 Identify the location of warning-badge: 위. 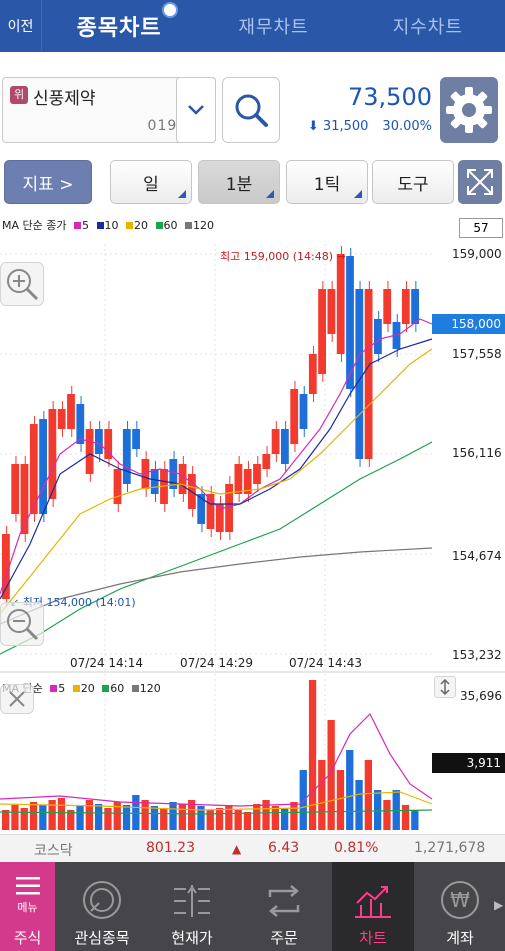
(19, 95).